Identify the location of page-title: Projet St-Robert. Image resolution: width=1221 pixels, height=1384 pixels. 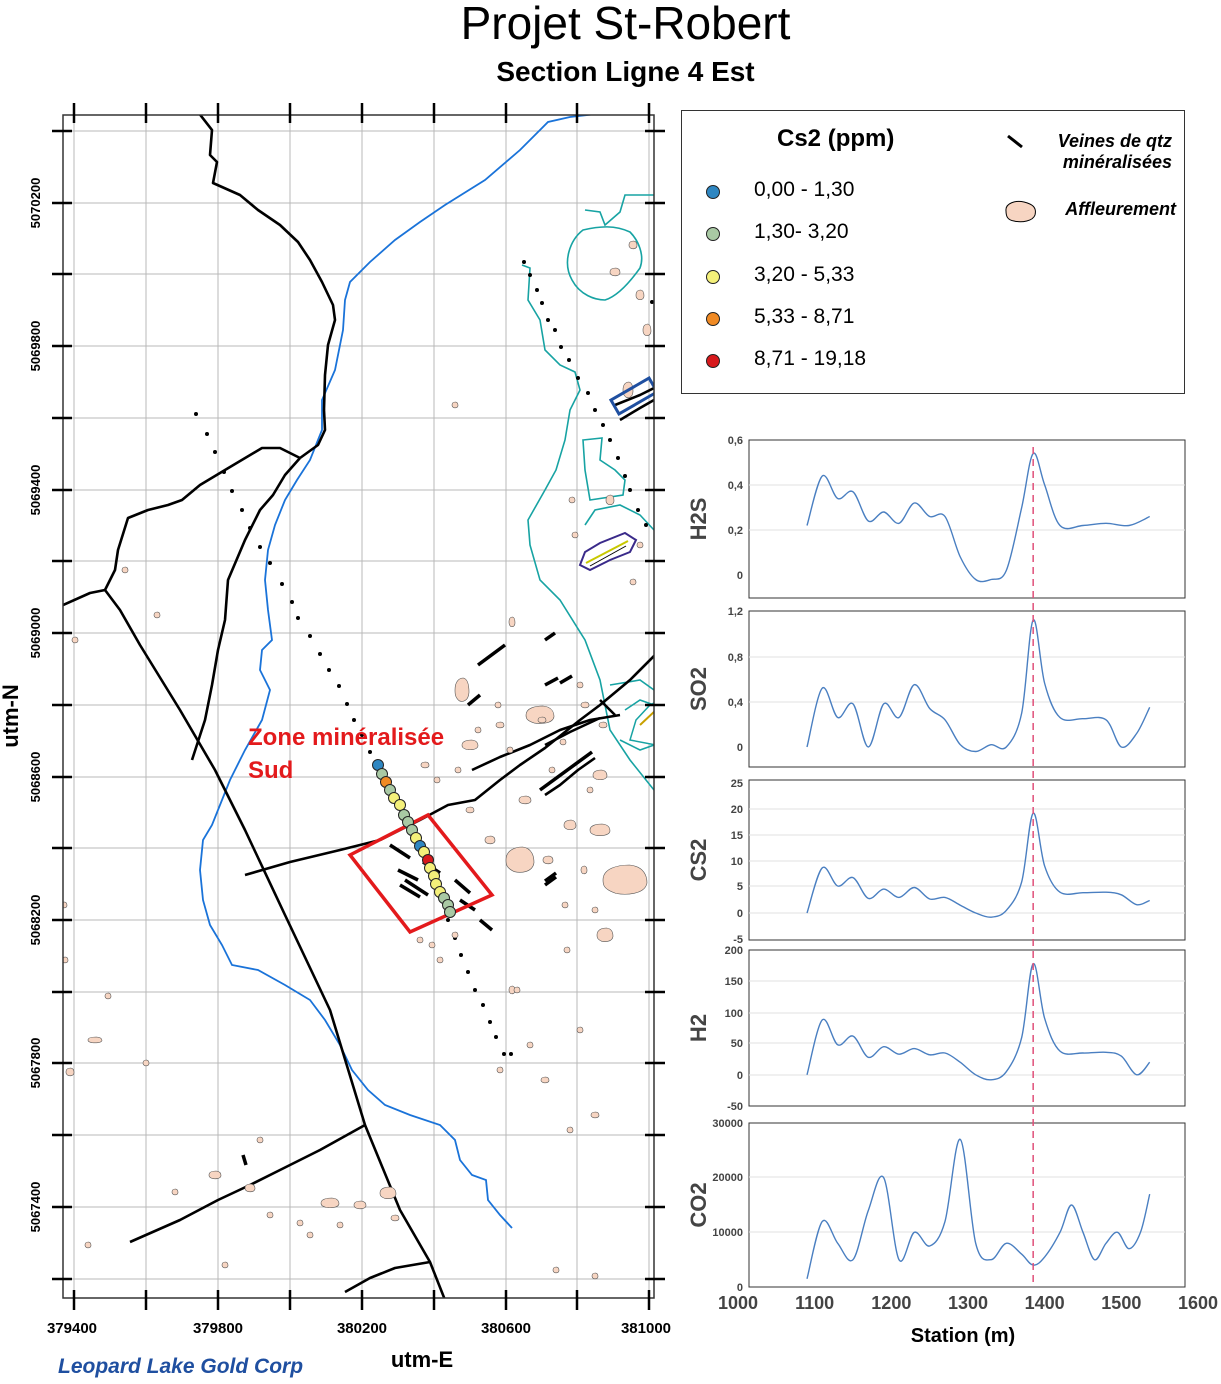
(625, 24).